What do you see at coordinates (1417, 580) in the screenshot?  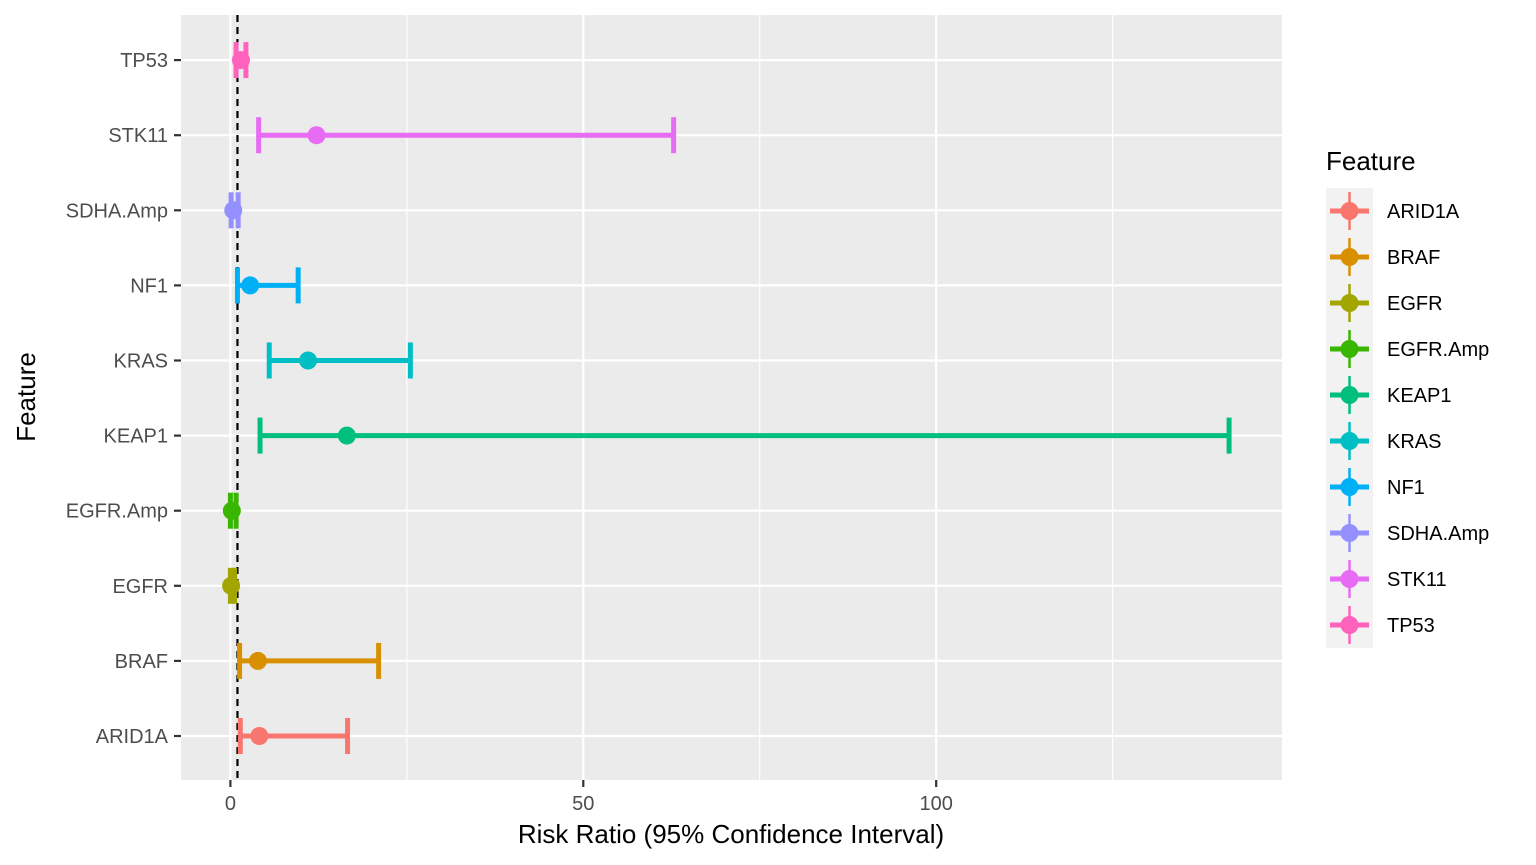 I see `legend-label: STK11` at bounding box center [1417, 580].